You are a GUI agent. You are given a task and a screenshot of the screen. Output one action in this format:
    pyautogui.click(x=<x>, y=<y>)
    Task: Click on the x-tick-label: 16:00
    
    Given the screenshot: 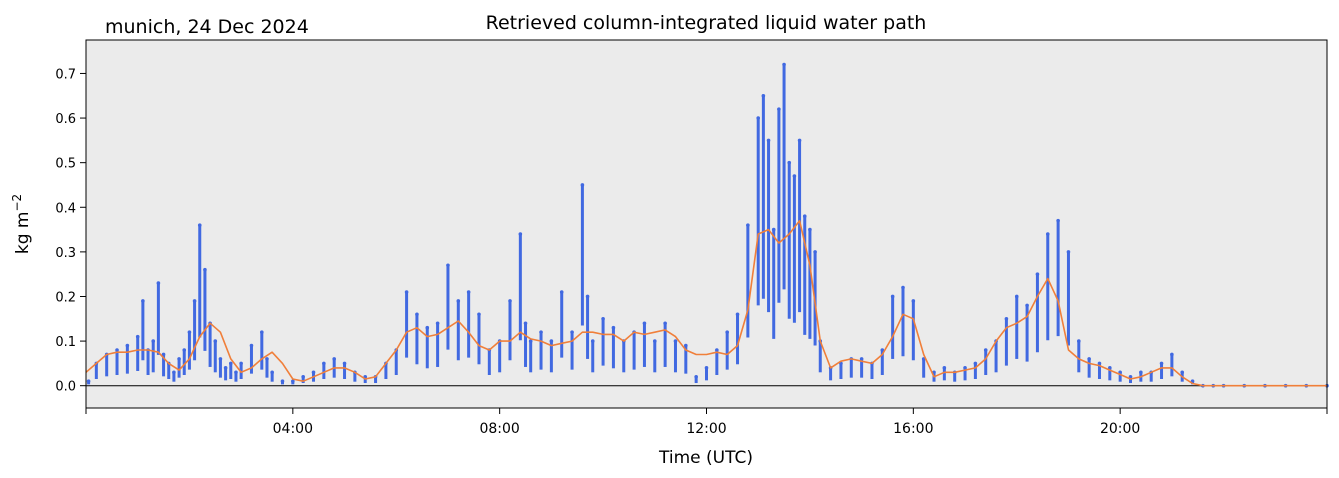 What is the action you would take?
    pyautogui.click(x=913, y=429)
    